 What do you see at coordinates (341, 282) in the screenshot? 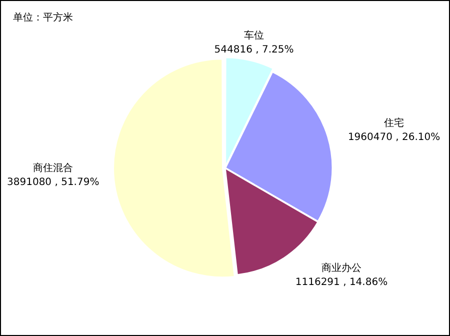
I see `data-label: 1116291 , 14.86%` at bounding box center [341, 282].